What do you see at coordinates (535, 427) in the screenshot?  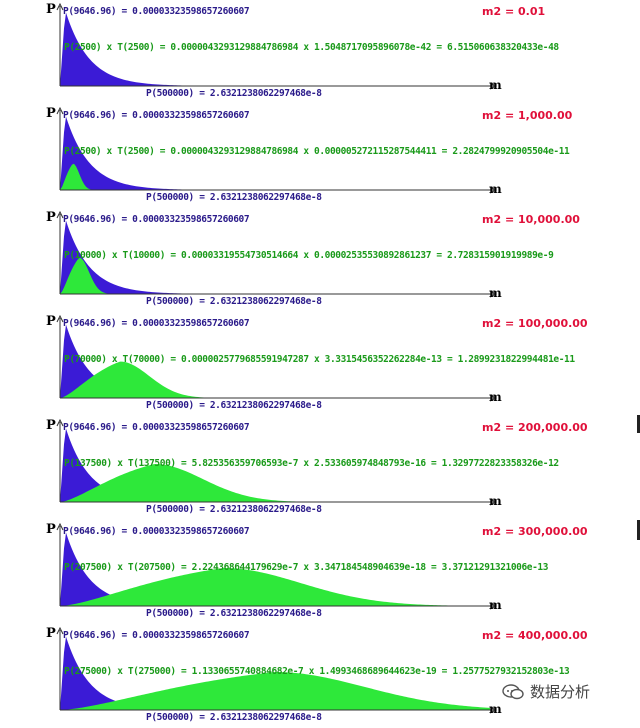 I see `m2-label: m2 = 200,000.00` at bounding box center [535, 427].